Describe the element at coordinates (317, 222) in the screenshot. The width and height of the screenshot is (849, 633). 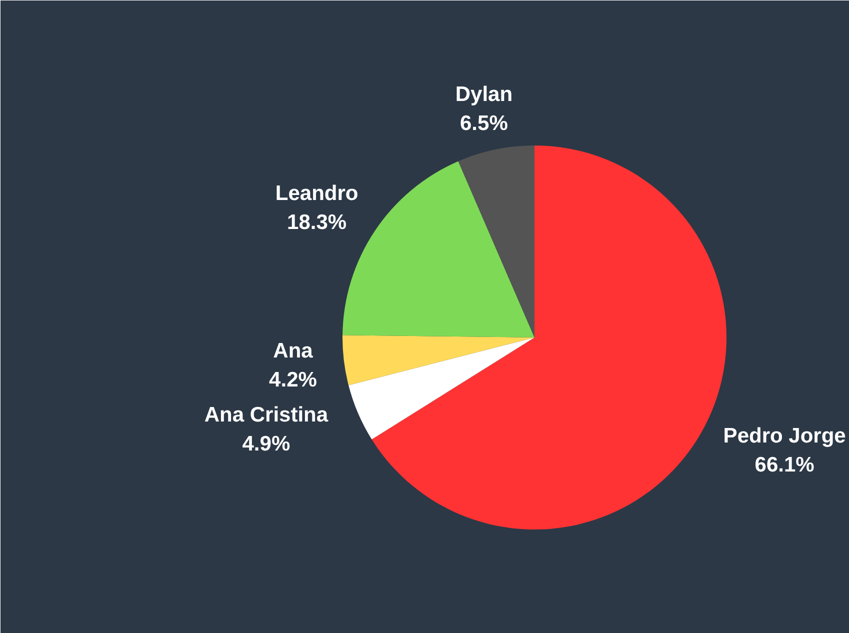
I see `data-label: 18.3%` at that location.